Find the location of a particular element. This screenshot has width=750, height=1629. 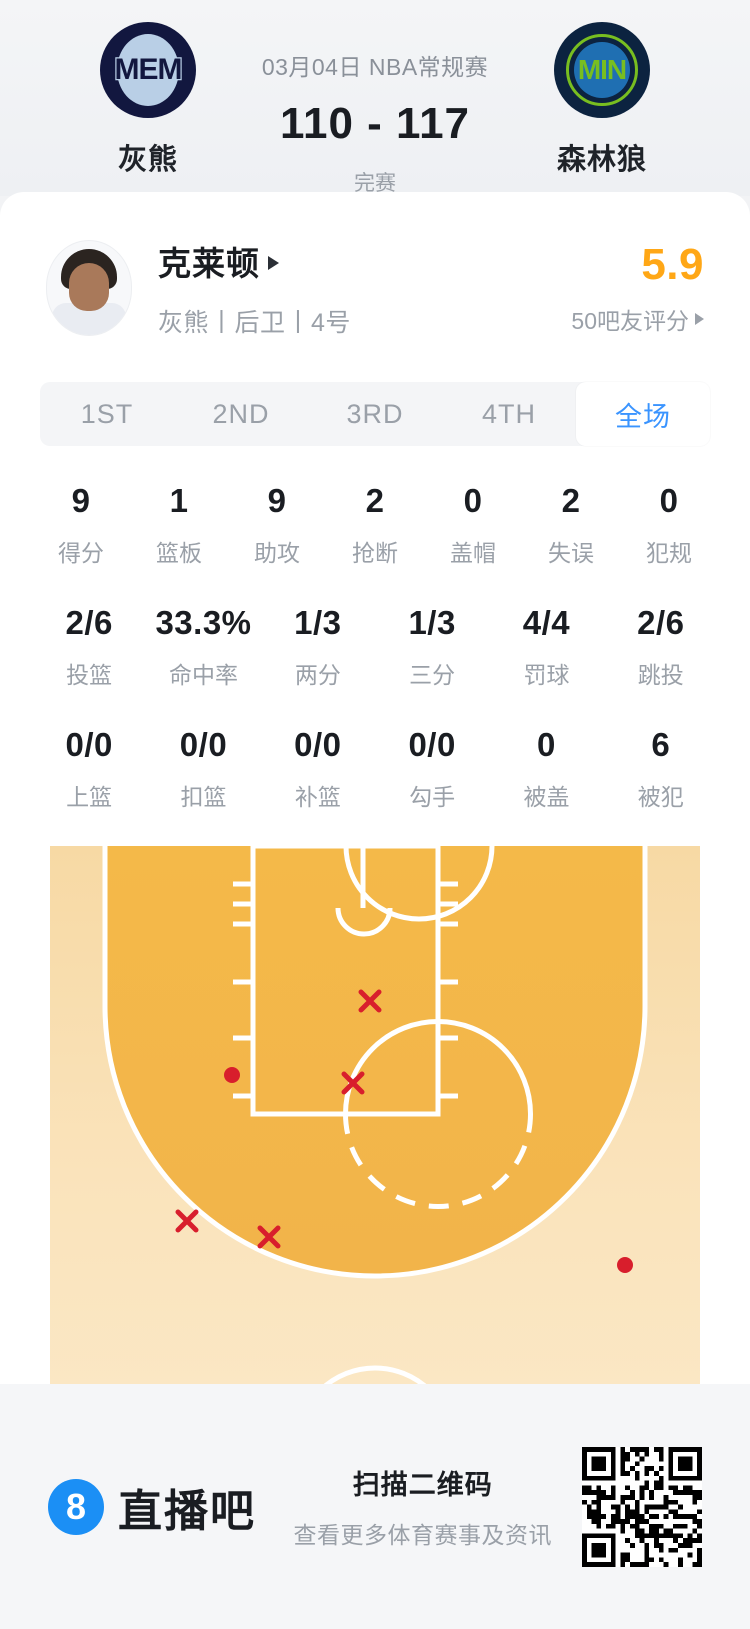

stat-label: 三分 is located at coordinates (432, 675).